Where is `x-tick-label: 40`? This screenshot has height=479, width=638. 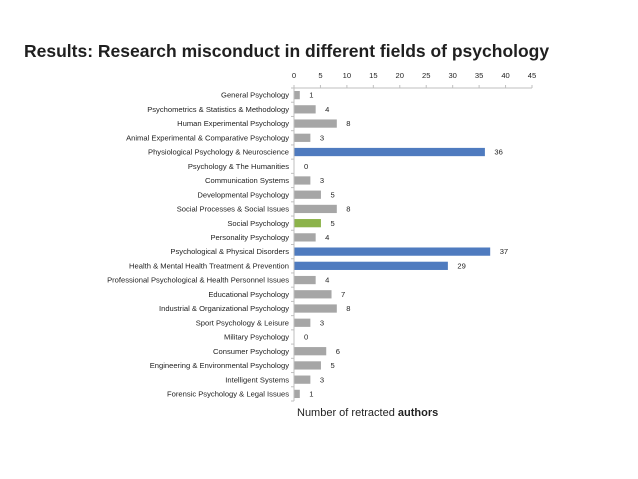 x-tick-label: 40 is located at coordinates (505, 75).